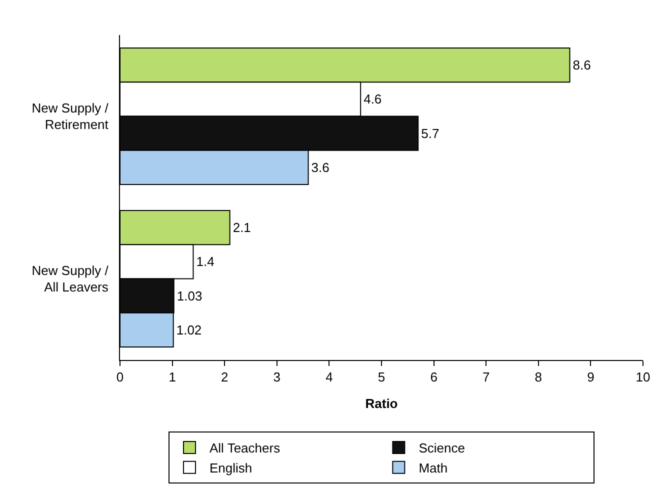 The height and width of the screenshot is (495, 663). Describe the element at coordinates (189, 296) in the screenshot. I see `data-label: 1.03` at that location.